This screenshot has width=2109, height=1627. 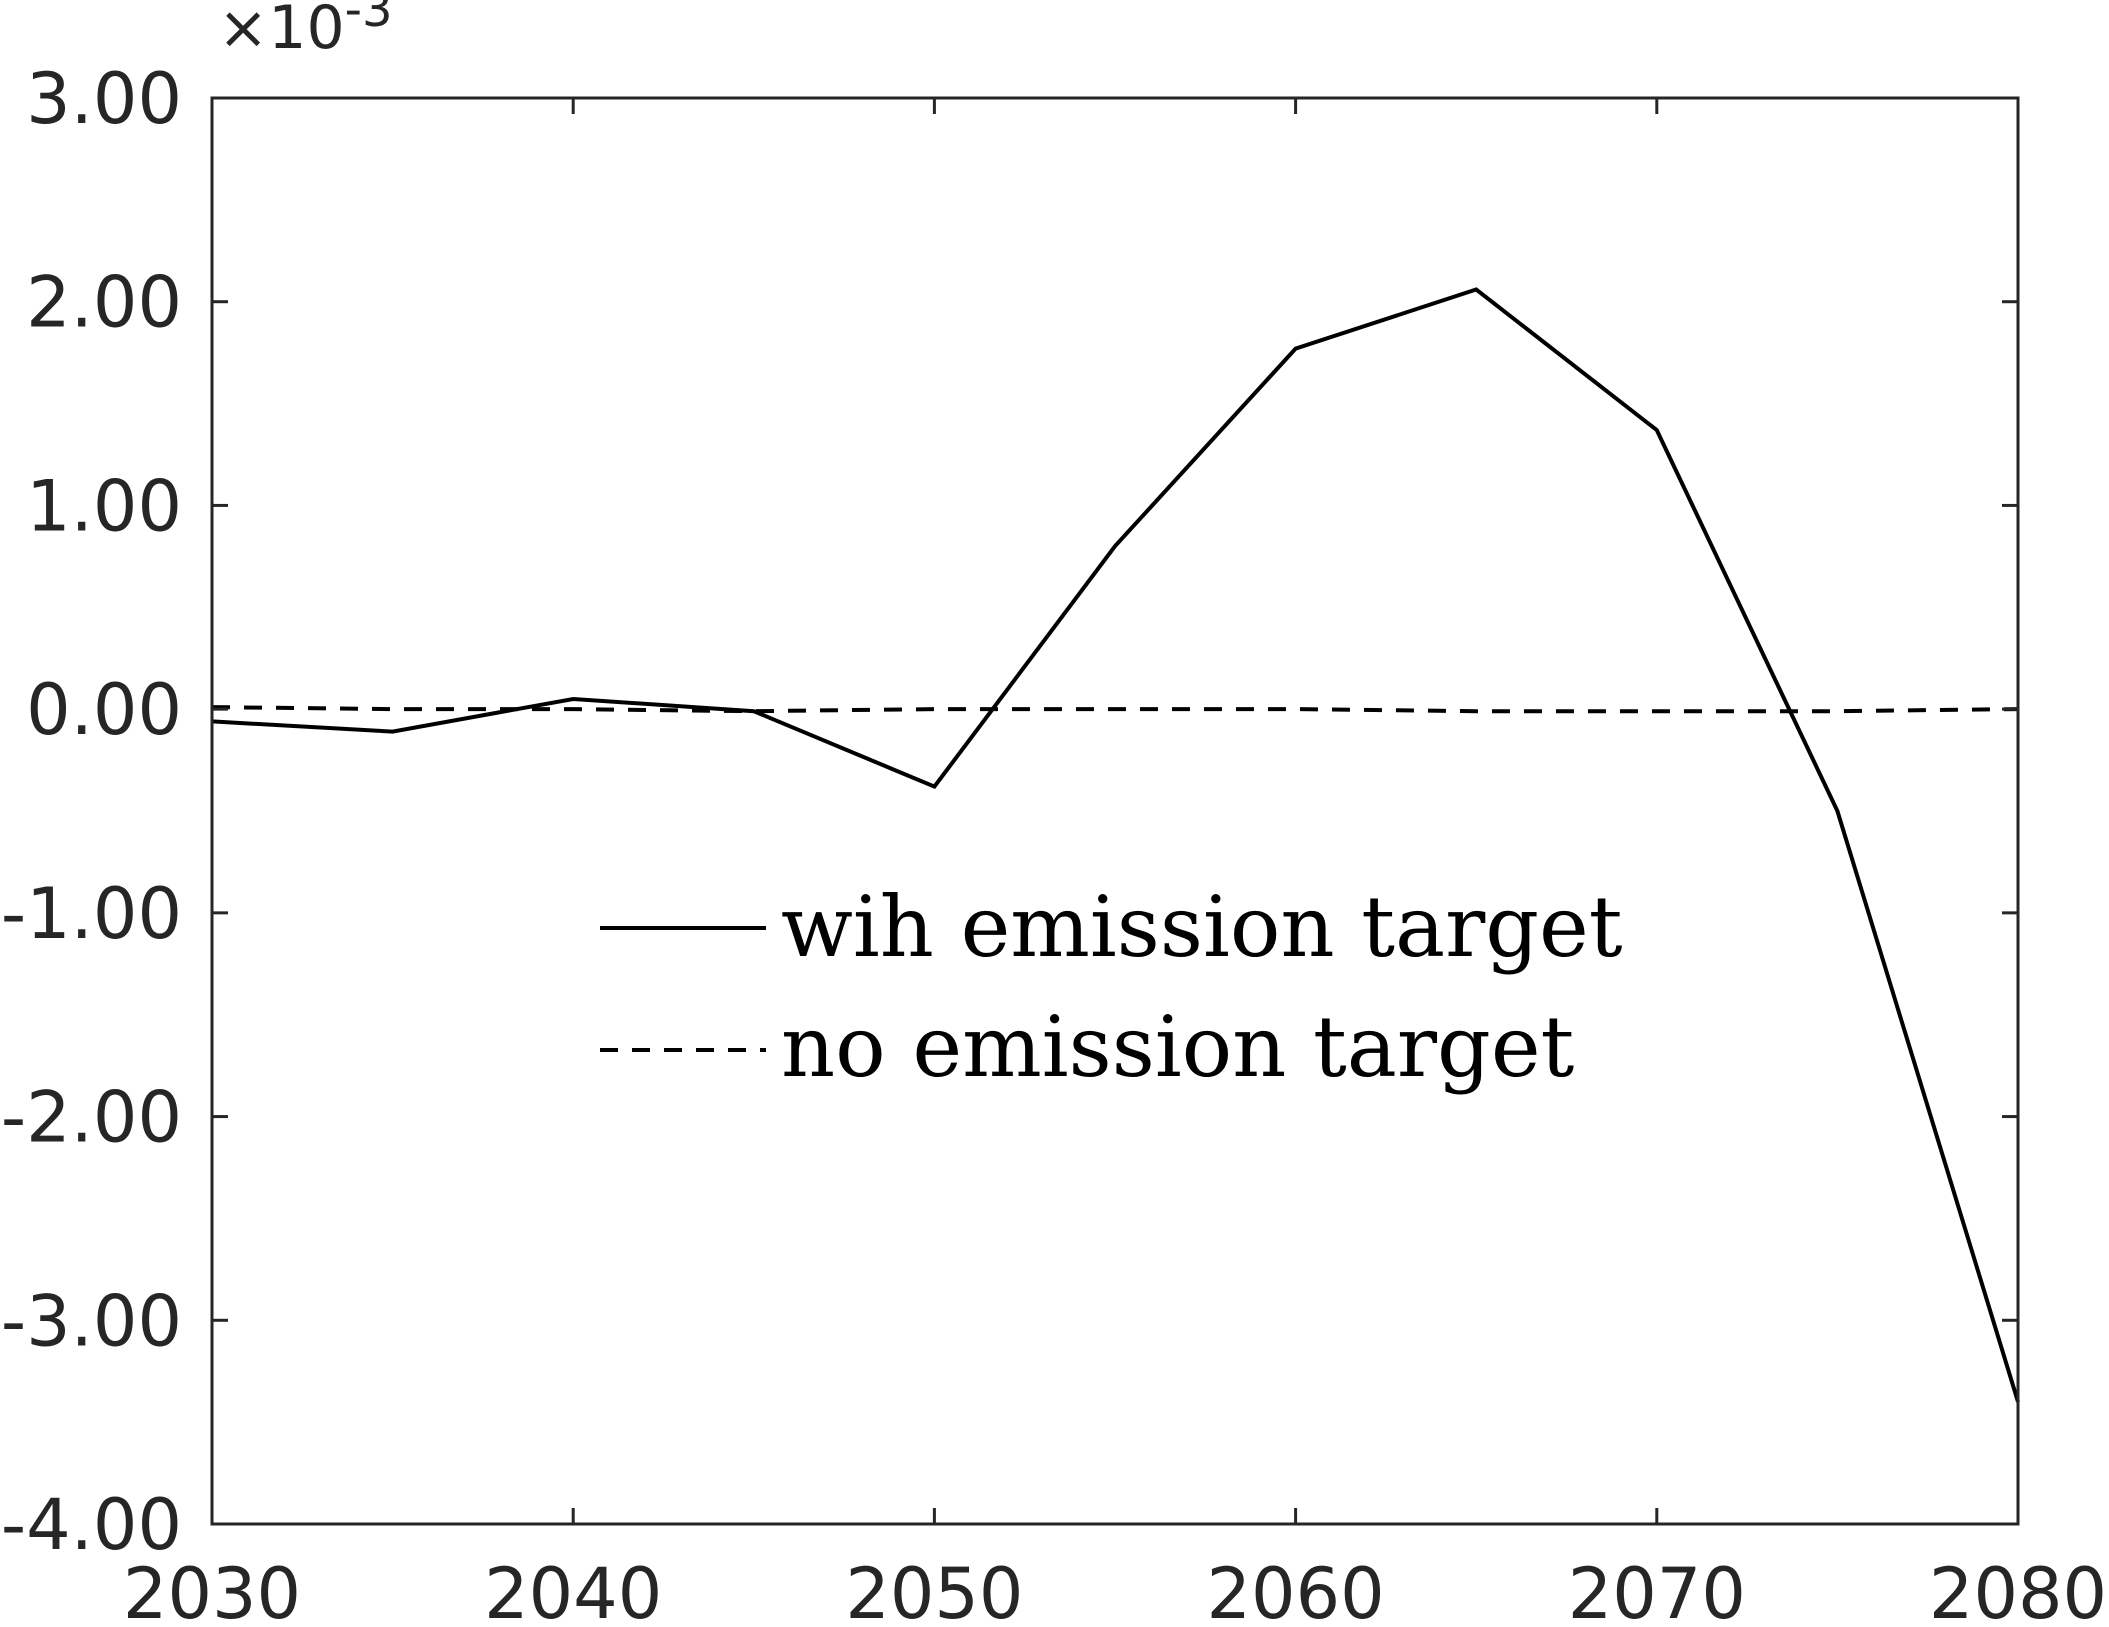 I want to click on y-tick-label-4: 0.00, so click(x=104, y=710).